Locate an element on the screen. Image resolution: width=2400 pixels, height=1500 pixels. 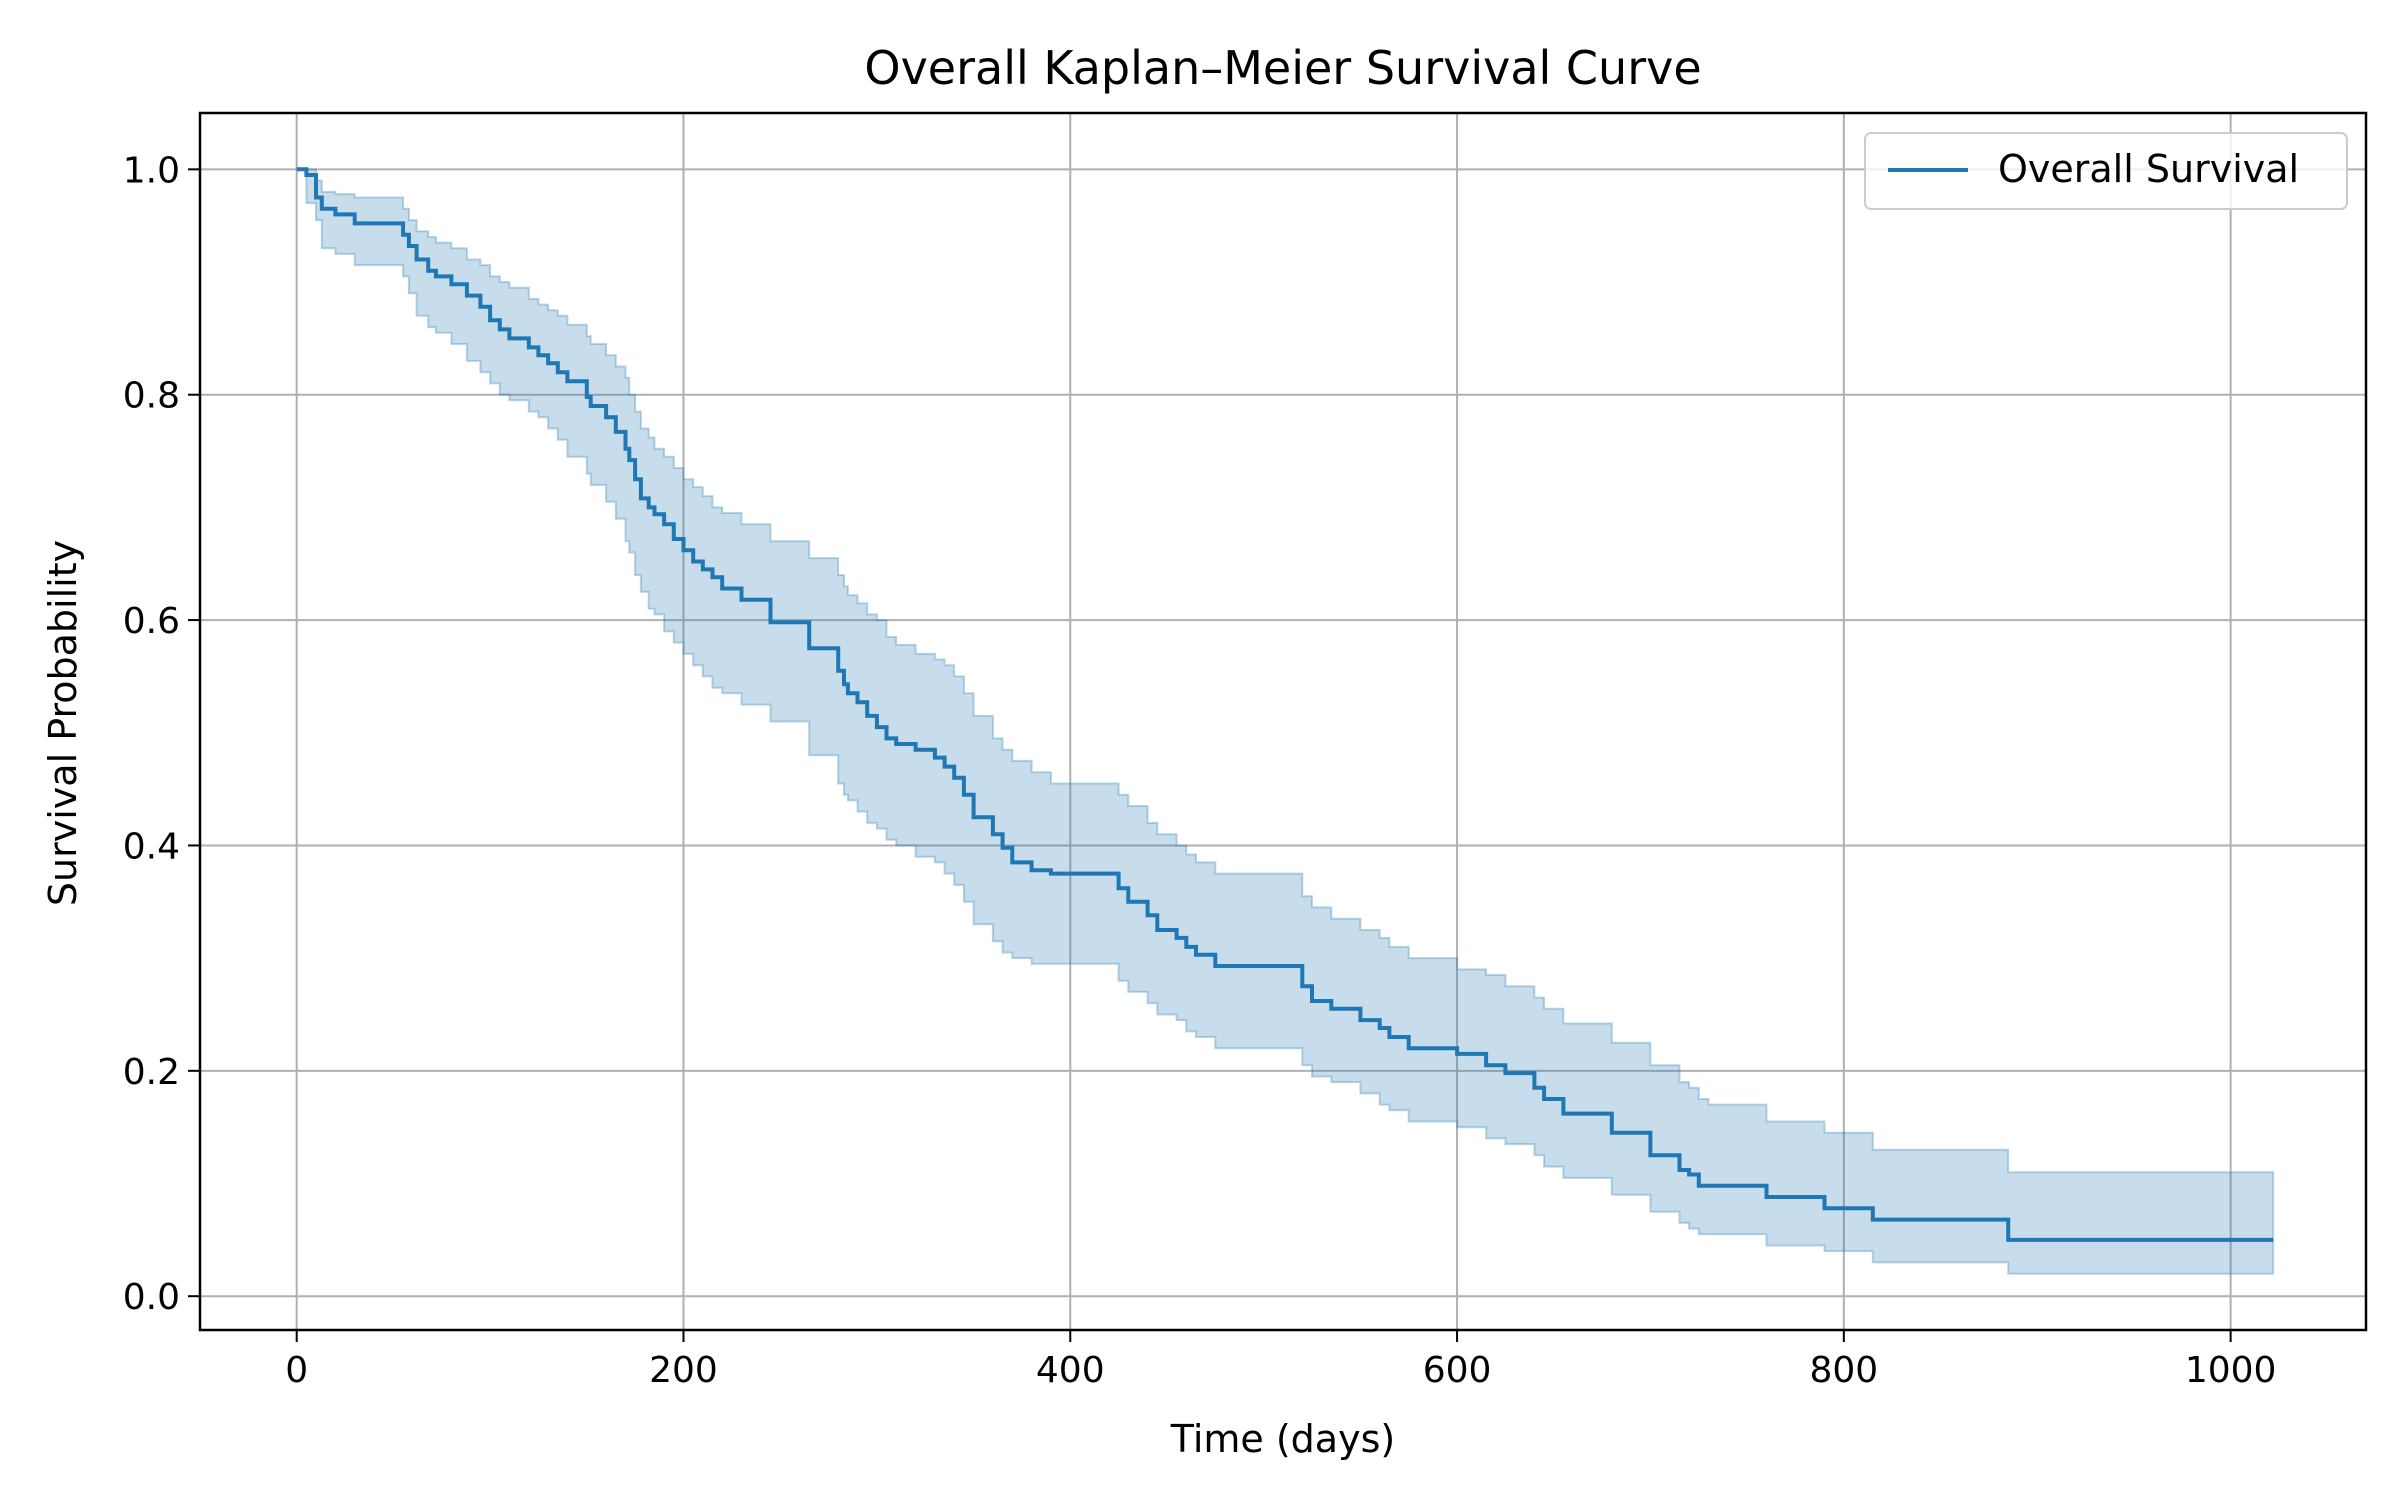
x-axis-label: Time (days) is located at coordinates (1282, 1439).